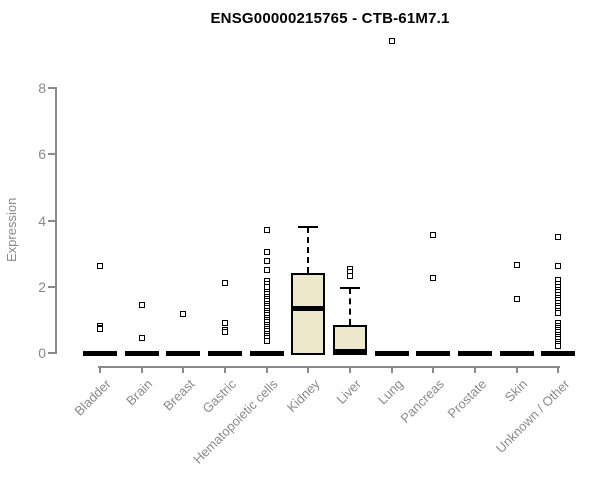 The image size is (600, 500). I want to click on boxplot-flat-pancreas, so click(433, 353).